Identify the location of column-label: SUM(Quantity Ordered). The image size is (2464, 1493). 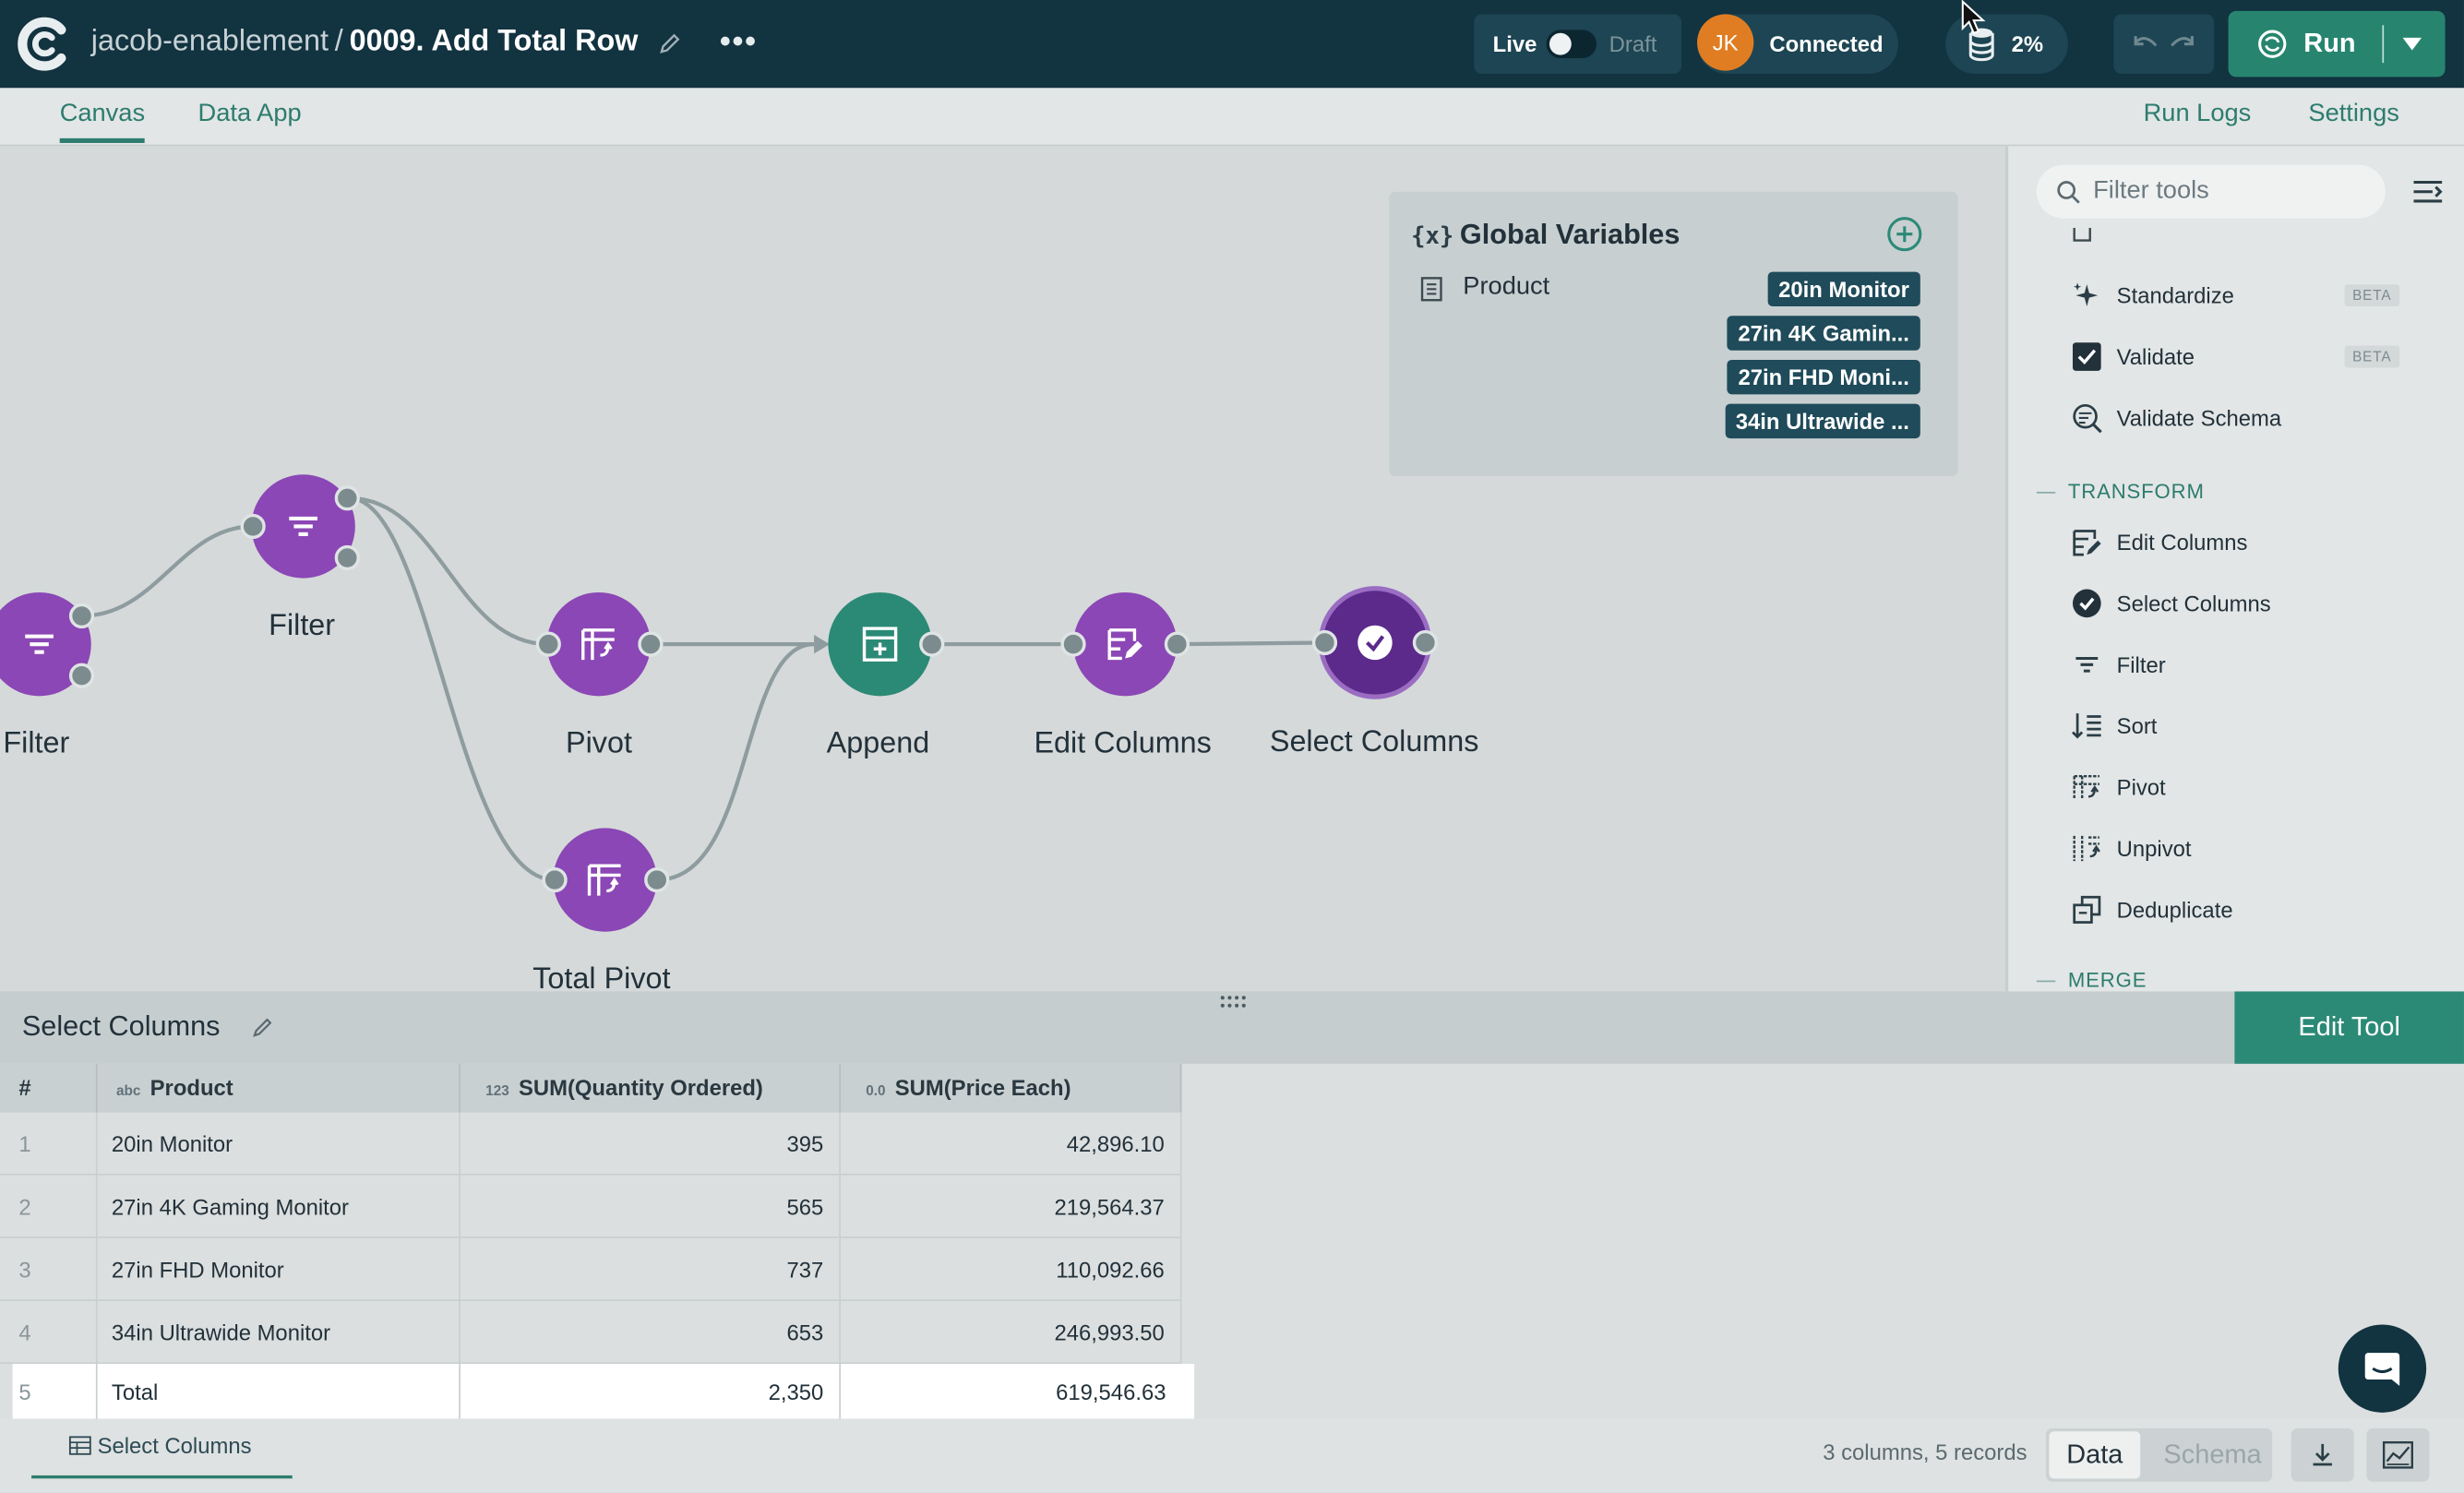
(640, 1087).